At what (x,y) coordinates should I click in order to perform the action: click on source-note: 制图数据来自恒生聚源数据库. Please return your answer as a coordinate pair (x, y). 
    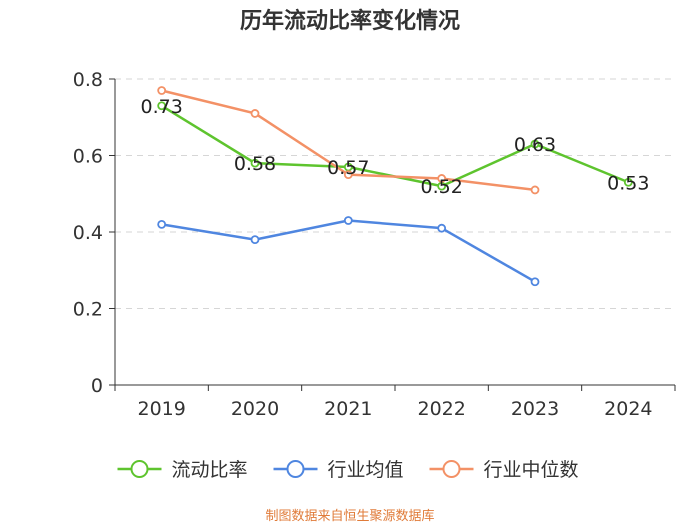
    Looking at the image, I should click on (349, 516).